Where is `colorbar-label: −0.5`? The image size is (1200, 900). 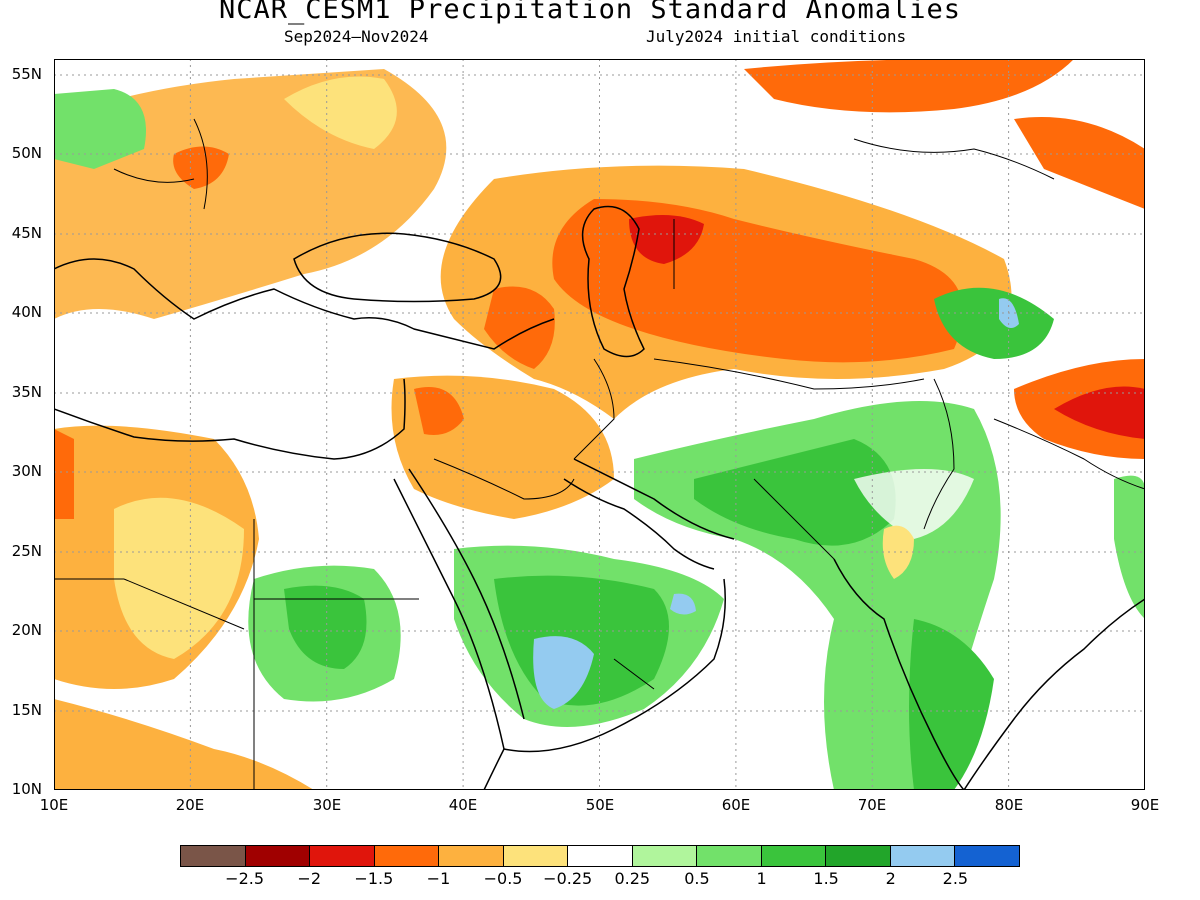 colorbar-label: −0.5 is located at coordinates (503, 878).